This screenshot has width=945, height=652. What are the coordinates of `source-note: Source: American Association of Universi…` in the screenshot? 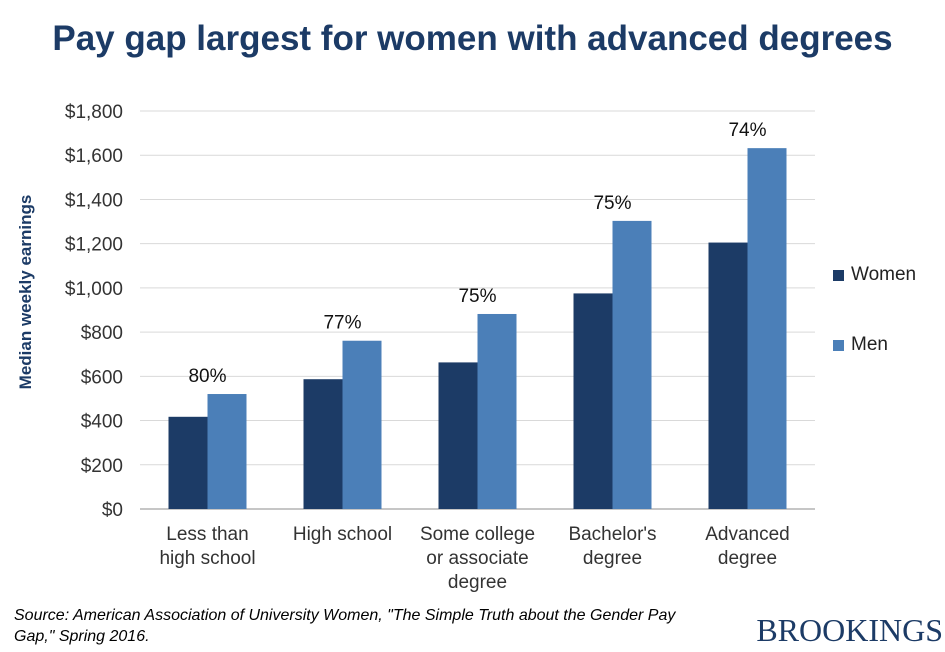 It's located at (345, 626).